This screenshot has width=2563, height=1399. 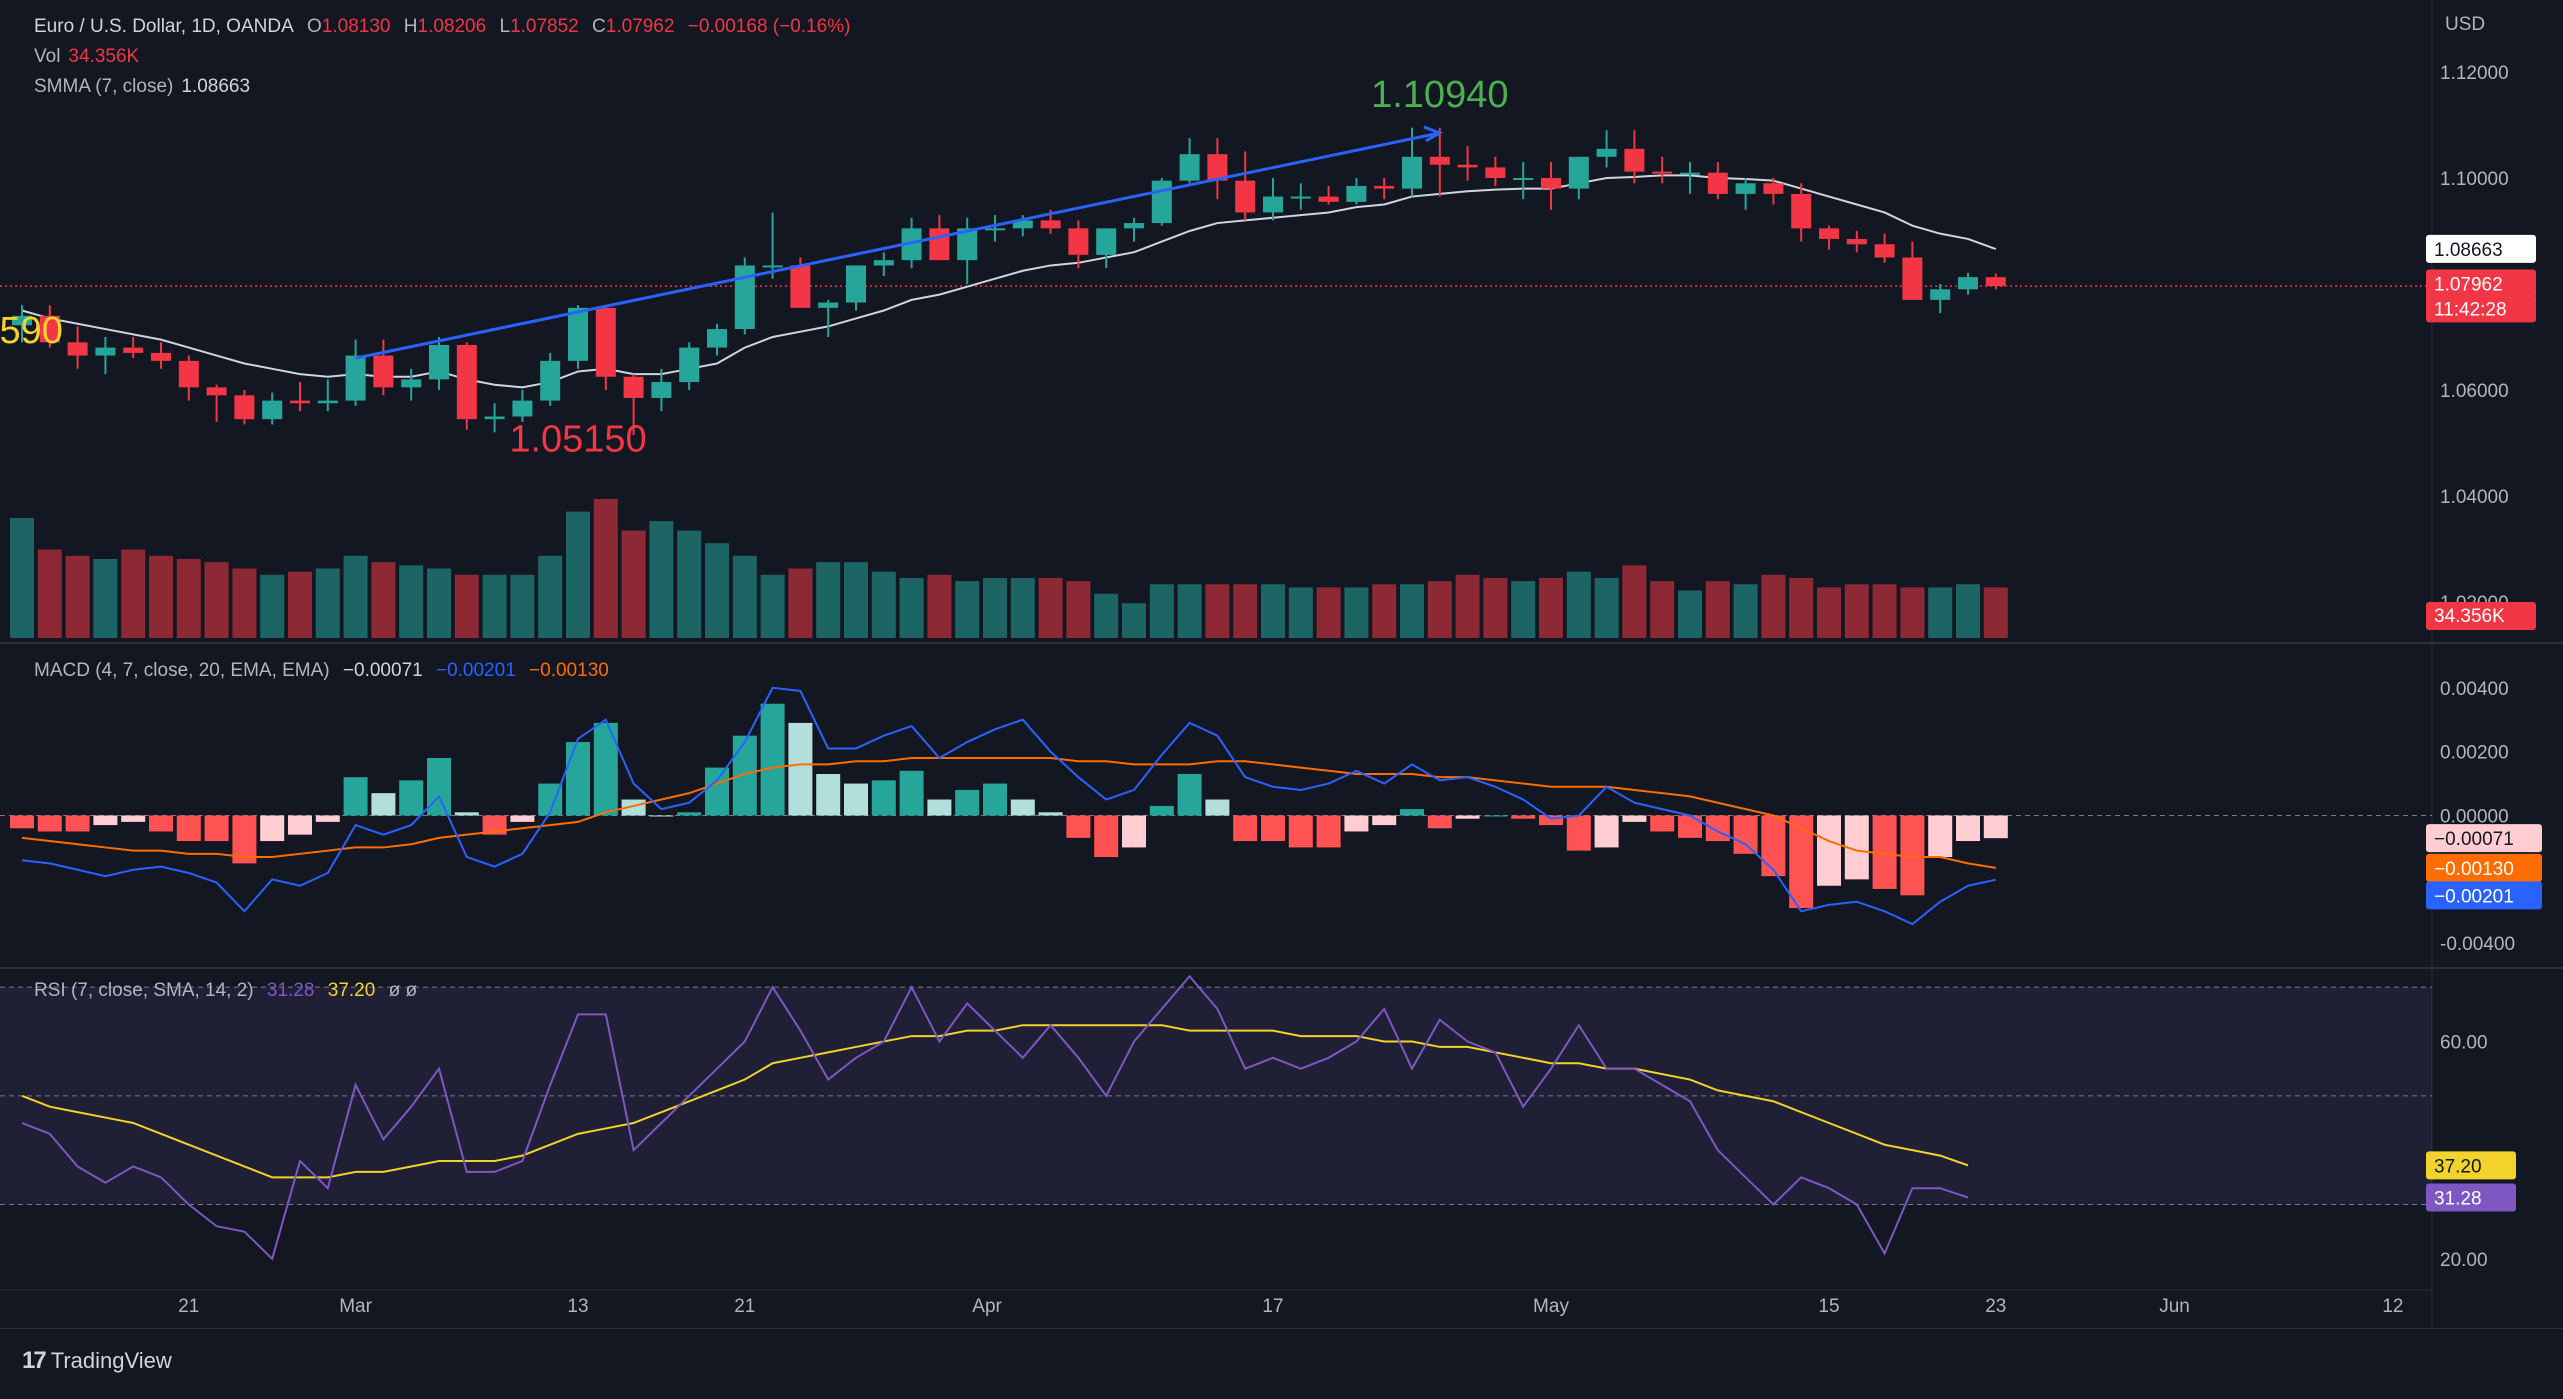 What do you see at coordinates (2458, 1199) in the screenshot?
I see `rsi-badge-text: 31.28` at bounding box center [2458, 1199].